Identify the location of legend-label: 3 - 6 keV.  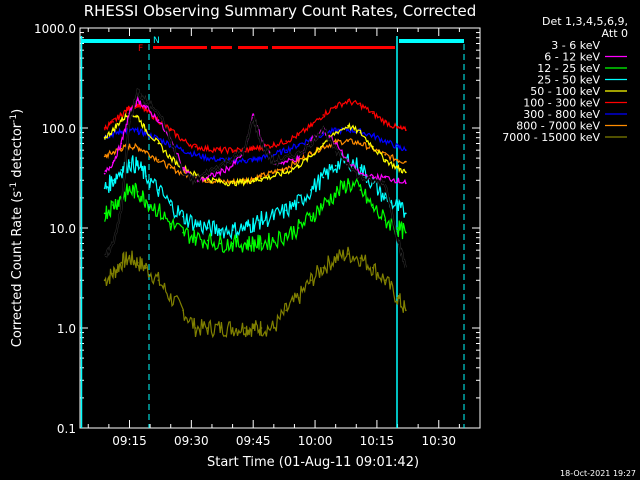
(575, 45).